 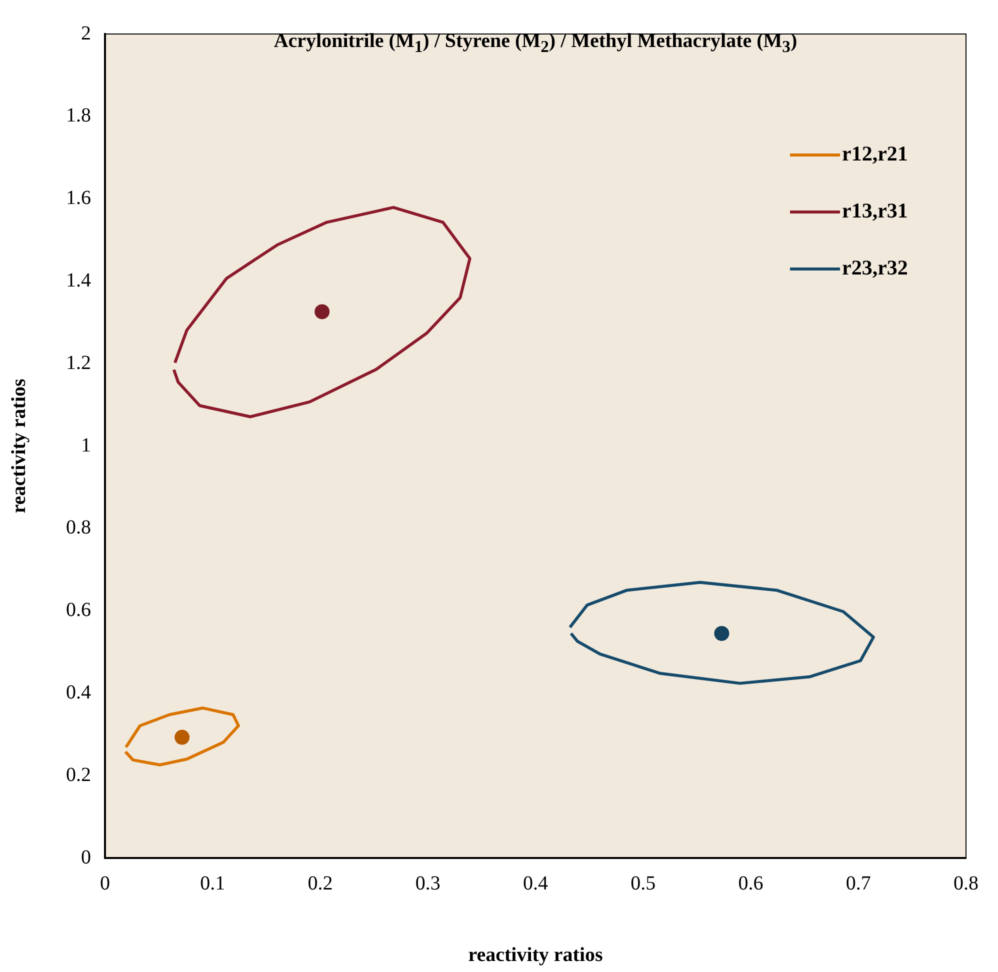 I want to click on x-tick-label: 0.6, so click(x=751, y=883).